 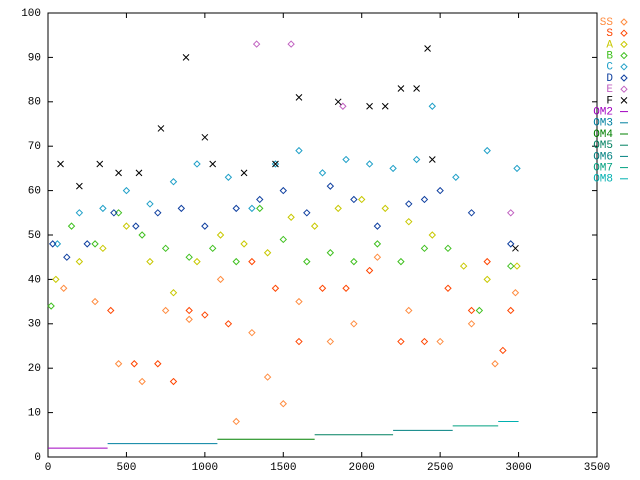 I want to click on x-tick-label: 3500, so click(x=597, y=468).